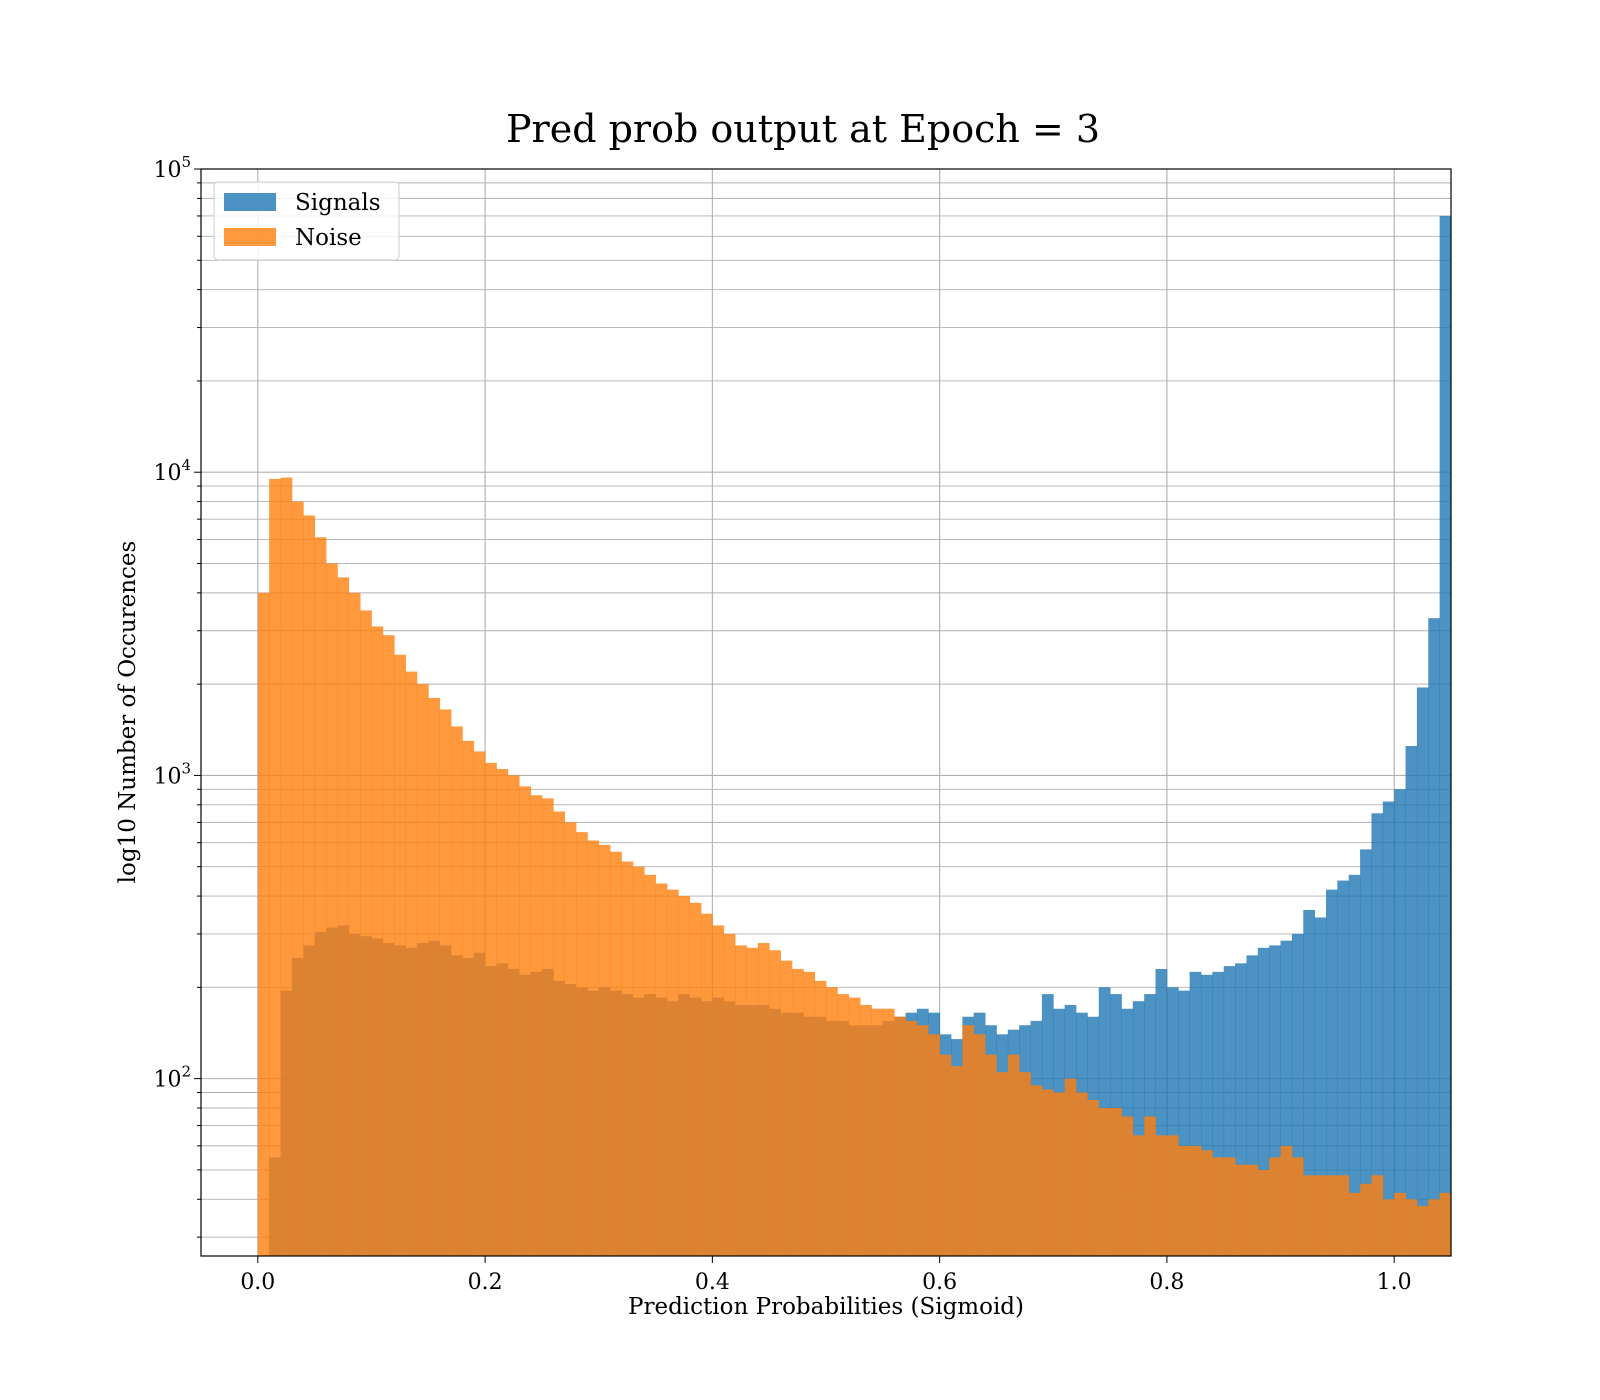 This screenshot has width=1600, height=1400. I want to click on legend-swatch-signals, so click(250, 202).